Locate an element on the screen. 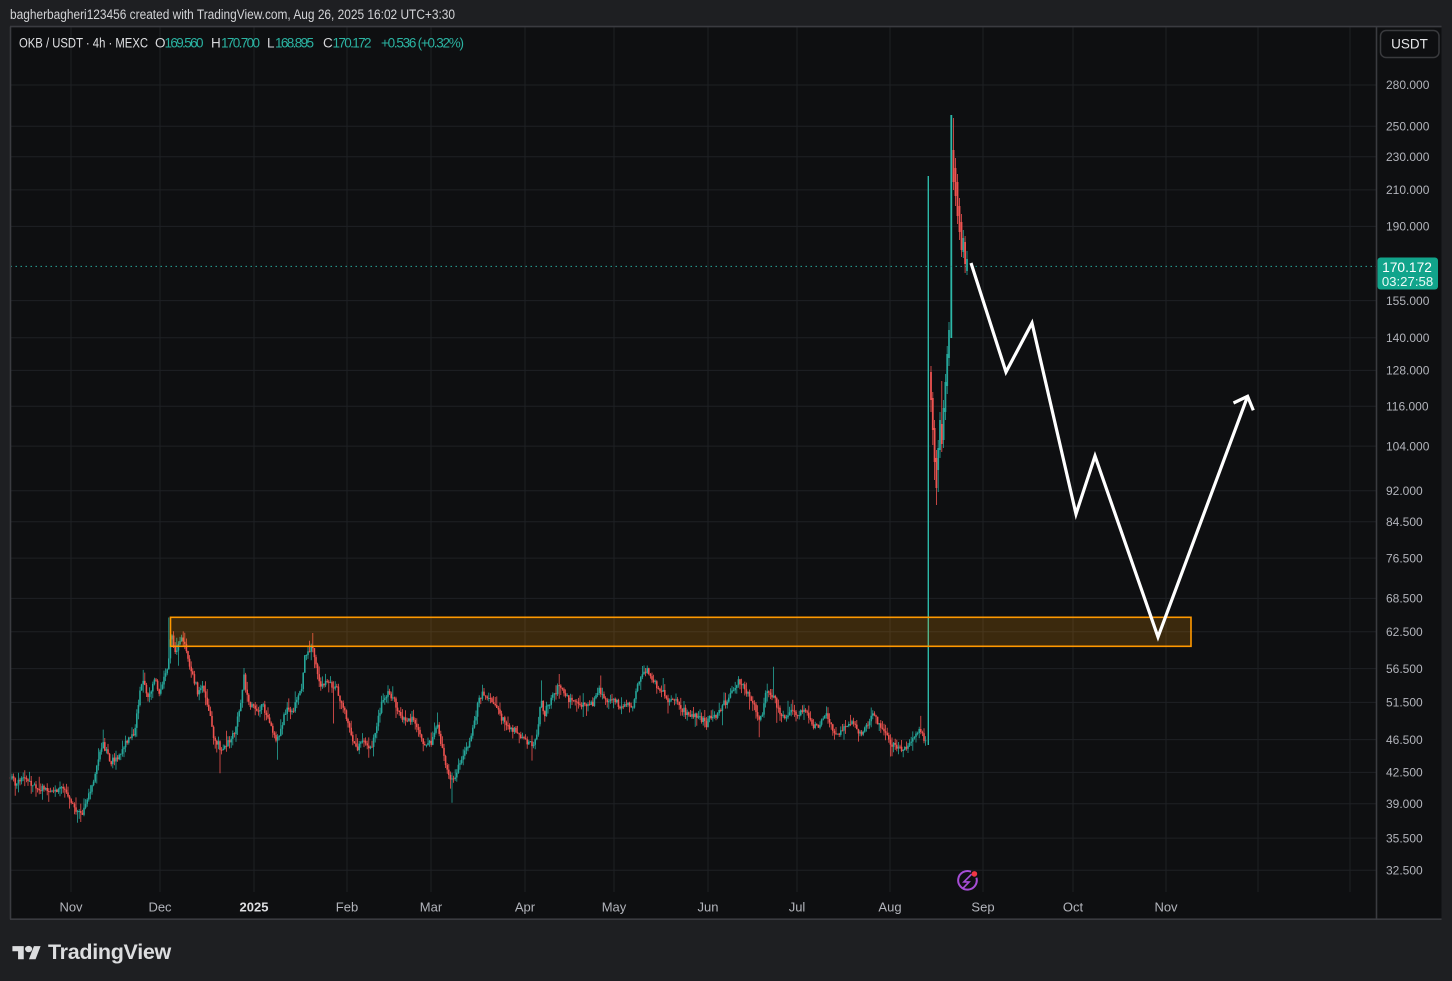  svg-text: 46.500 is located at coordinates (1404, 740).